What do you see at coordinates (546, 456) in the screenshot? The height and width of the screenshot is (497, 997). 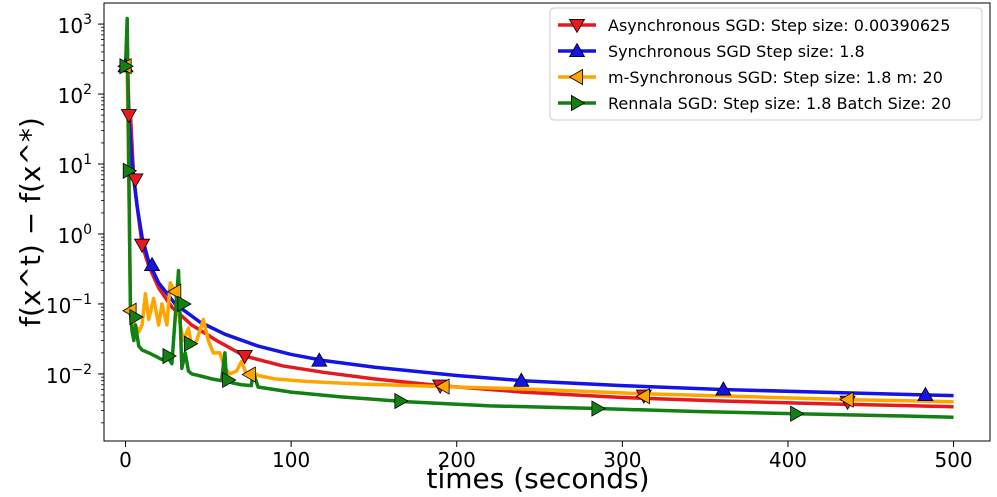 I see `x-axis-ticks: 0 100 200 300 400 500` at bounding box center [546, 456].